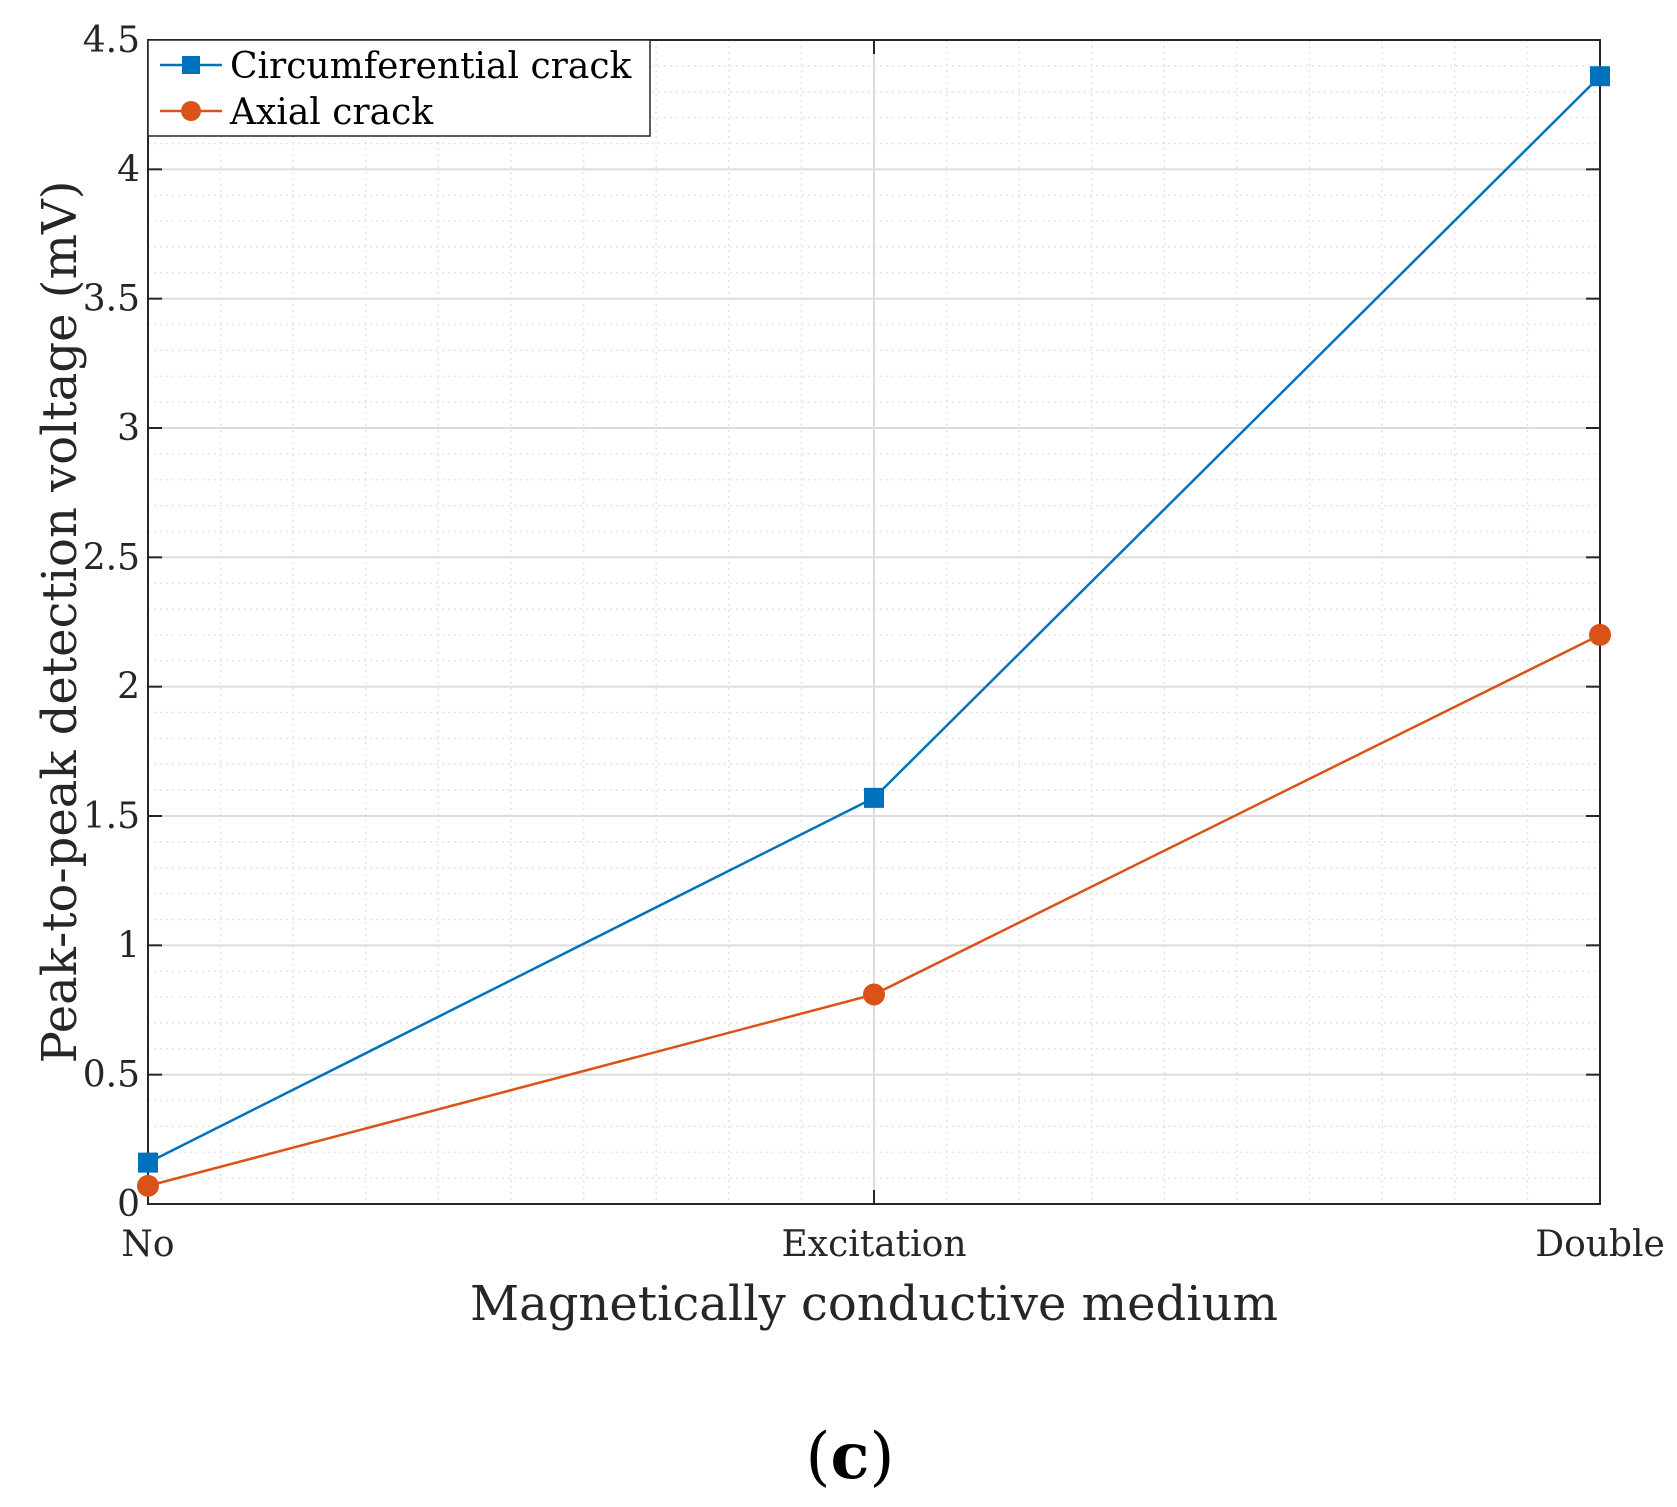  I want to click on y-tick-label: 2, so click(128, 687).